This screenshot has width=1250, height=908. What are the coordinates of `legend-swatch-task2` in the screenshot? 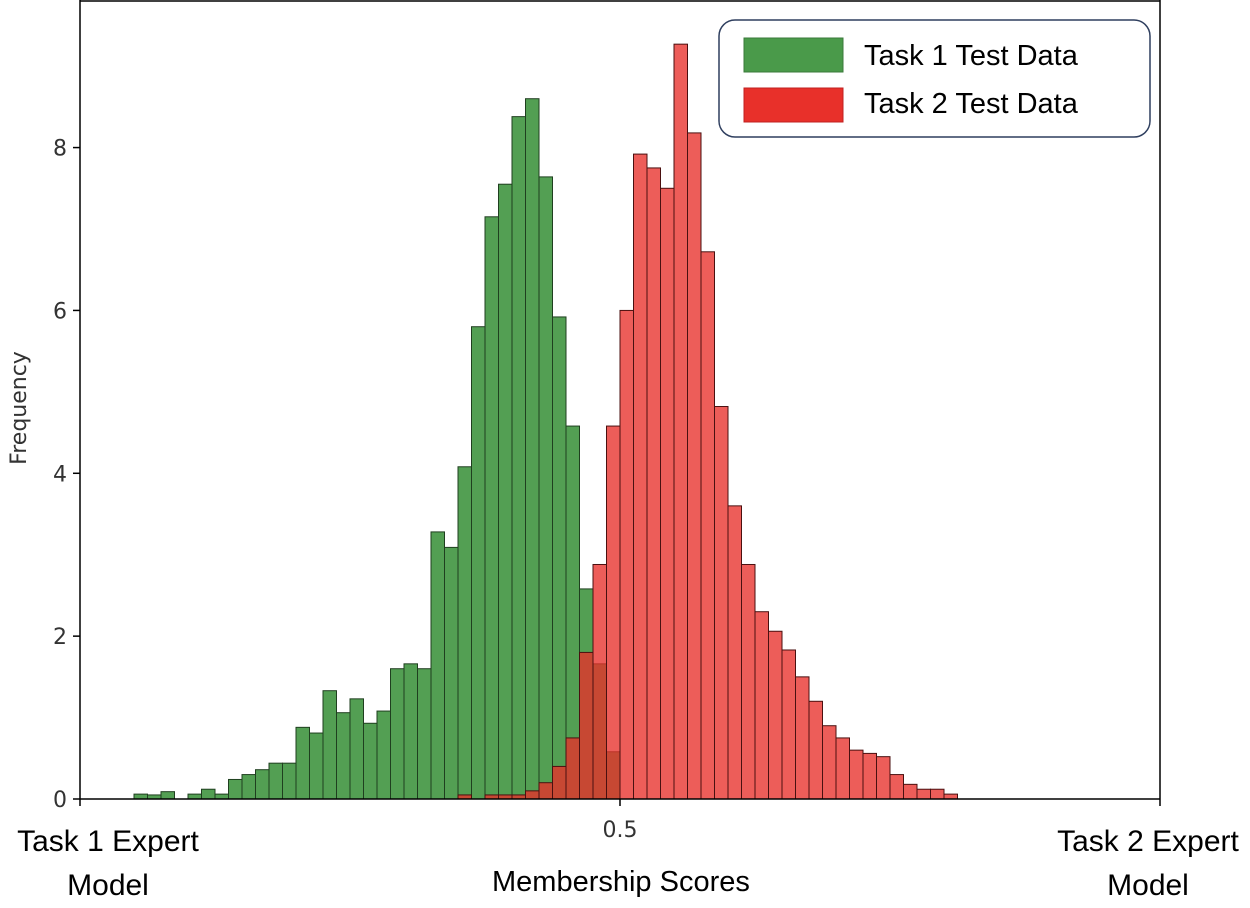 It's located at (793, 105).